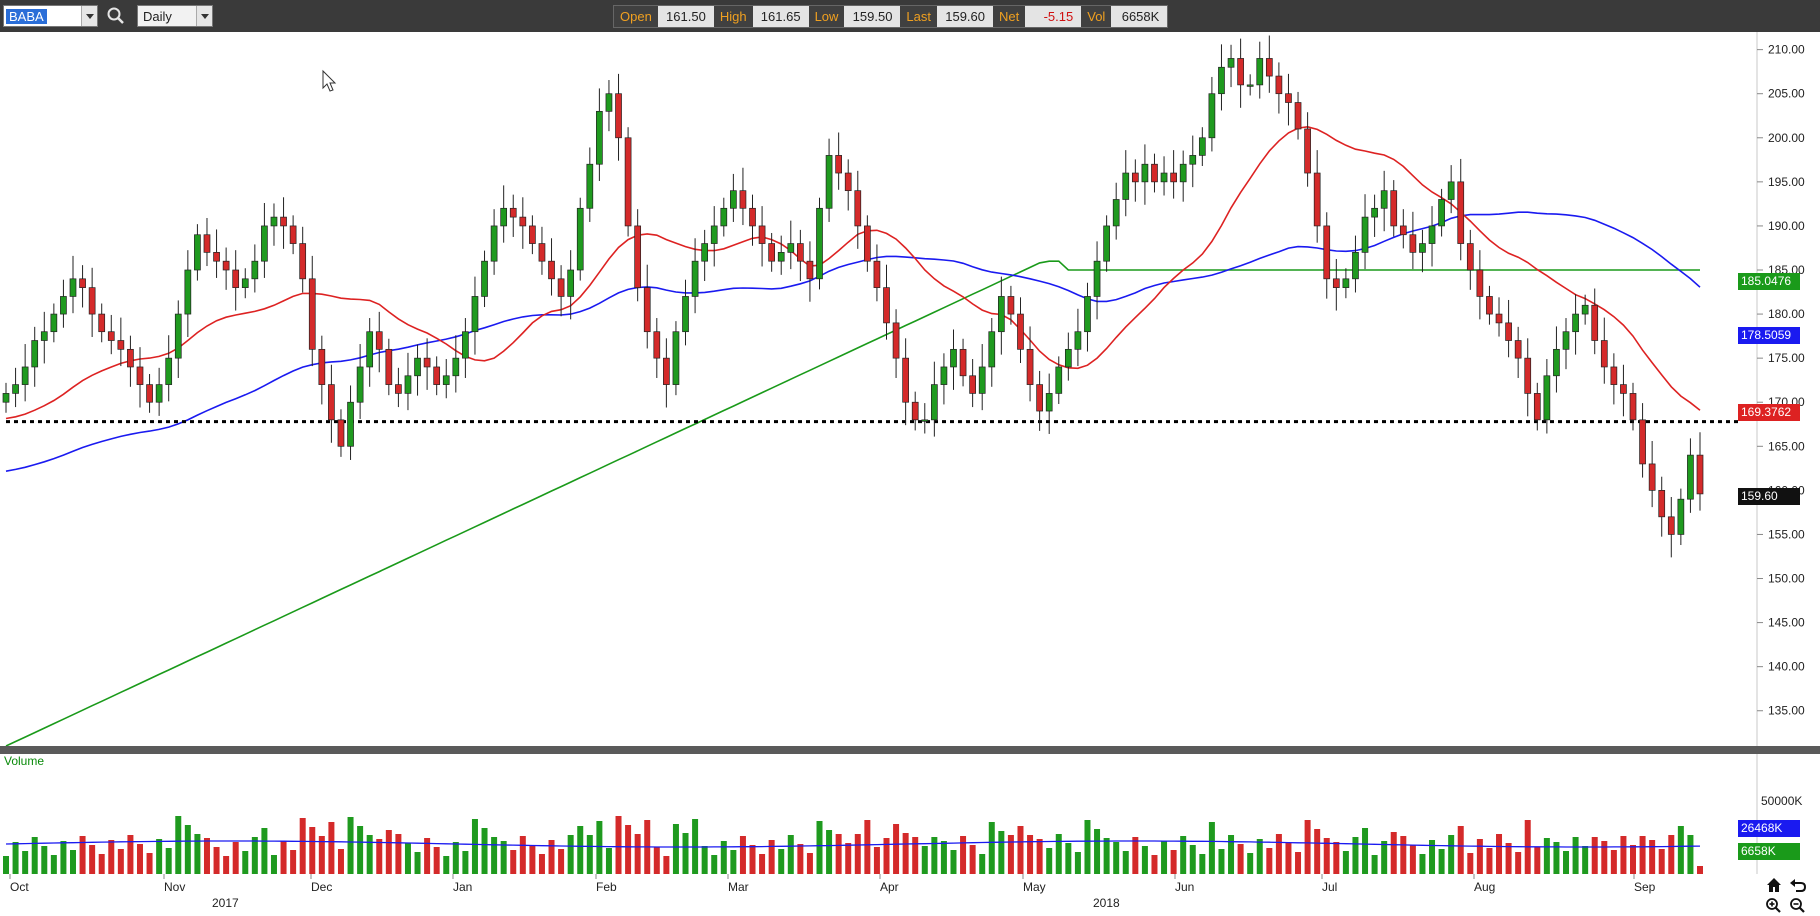  What do you see at coordinates (1798, 905) in the screenshot?
I see `zoom-out-icon` at bounding box center [1798, 905].